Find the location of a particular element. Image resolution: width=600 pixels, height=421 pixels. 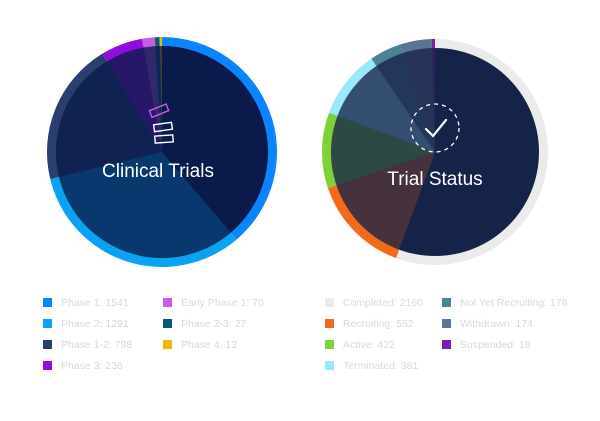

stacked-bars-icon is located at coordinates (161, 123).